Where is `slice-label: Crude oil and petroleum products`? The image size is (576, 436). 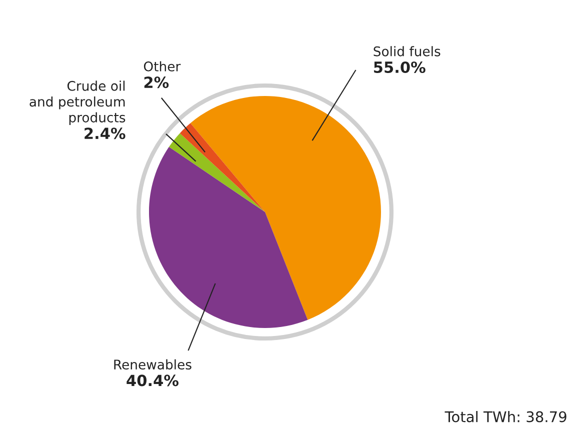
slice-label: Crude oil and petroleum products is located at coordinates (78, 102).